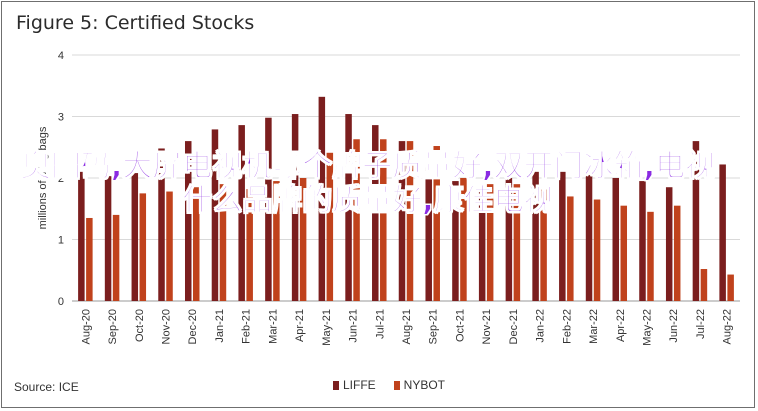  What do you see at coordinates (567, 326) in the screenshot?
I see `x-tick-label: Feb-22` at bounding box center [567, 326].